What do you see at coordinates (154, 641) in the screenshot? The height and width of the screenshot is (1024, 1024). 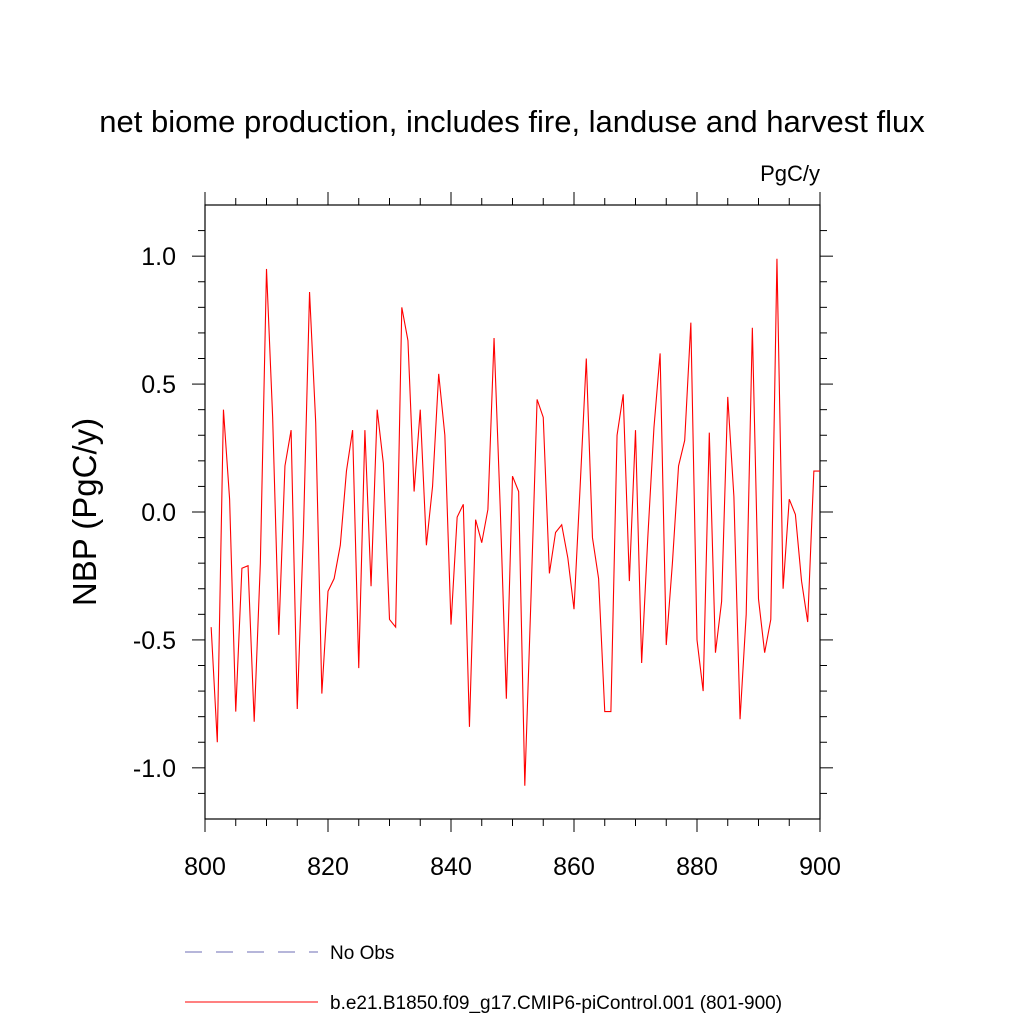 I see `y-tick-label: -0.5` at bounding box center [154, 641].